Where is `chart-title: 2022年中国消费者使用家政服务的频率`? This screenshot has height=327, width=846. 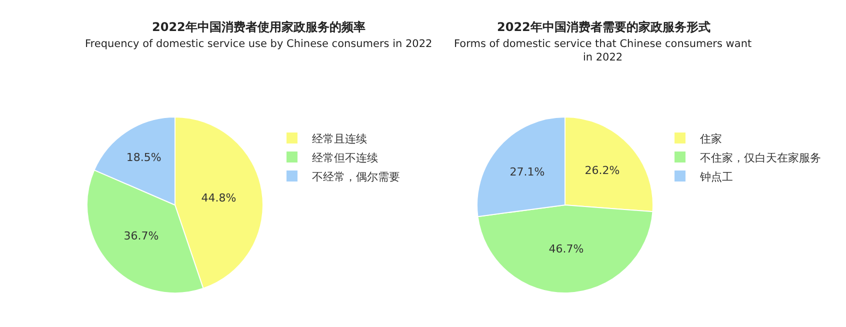
chart-title: 2022年中国消费者使用家政服务的频率 is located at coordinates (259, 27).